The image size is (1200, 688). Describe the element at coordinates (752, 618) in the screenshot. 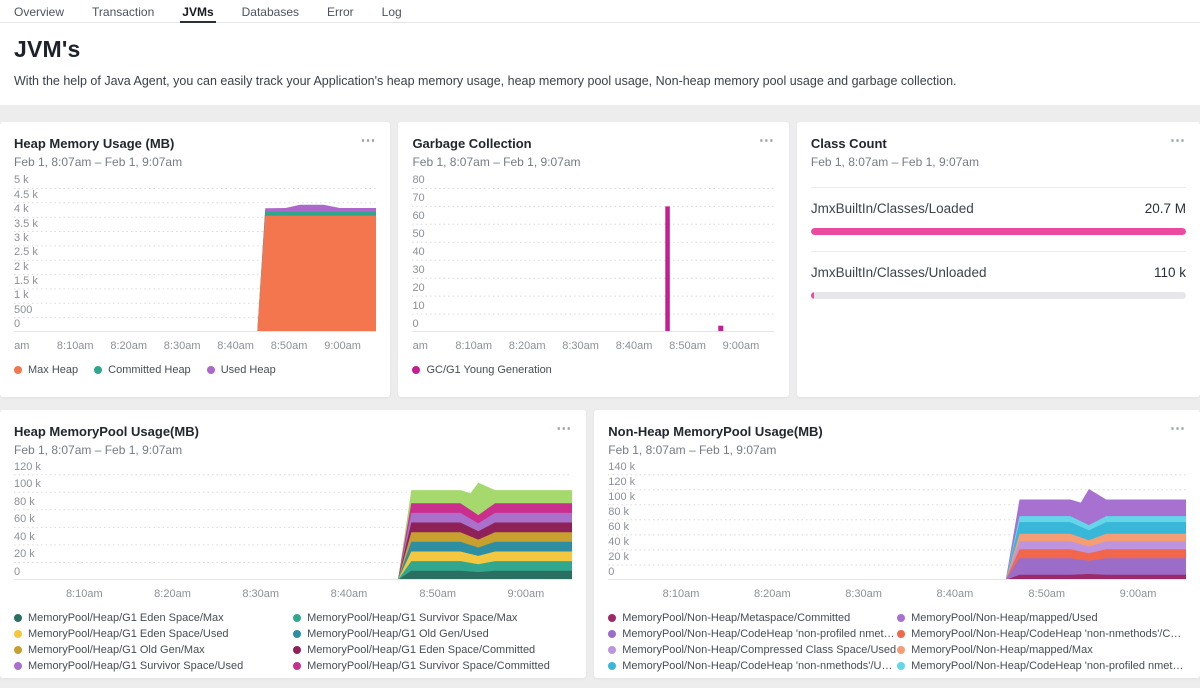

I see `legend-item: MemoryPool/Non-Heap/Metaspace/Committed` at that location.